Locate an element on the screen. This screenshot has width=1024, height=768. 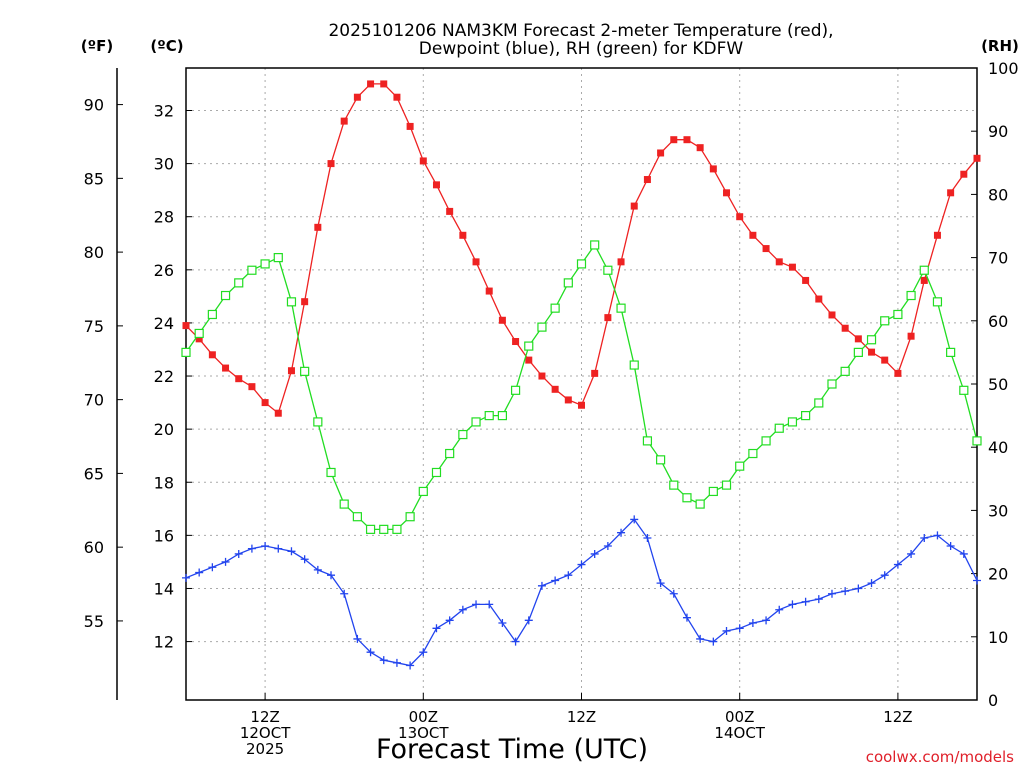
time-tick-label: 12Z is located at coordinates (897, 717).